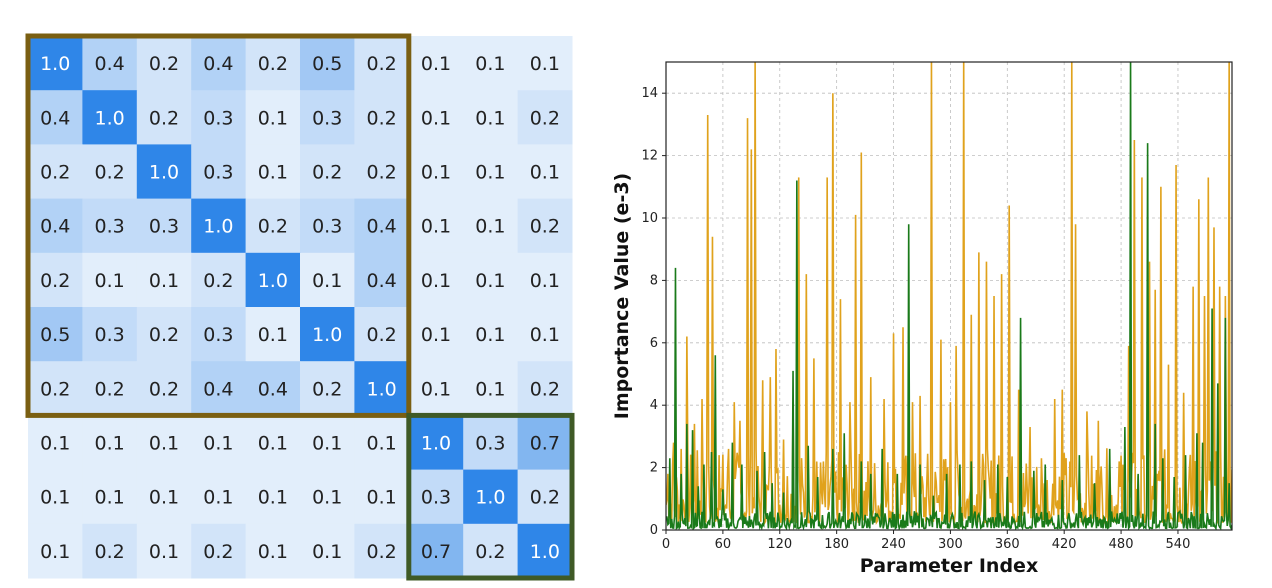 Image resolution: width=1272 pixels, height=588 pixels. I want to click on x-tick-label: 60, so click(723, 544).